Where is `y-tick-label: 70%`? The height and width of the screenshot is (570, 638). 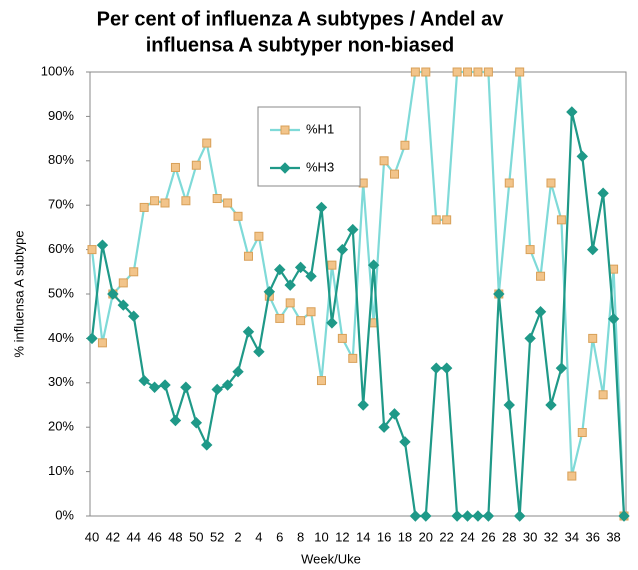 y-tick-label: 70% is located at coordinates (61, 204).